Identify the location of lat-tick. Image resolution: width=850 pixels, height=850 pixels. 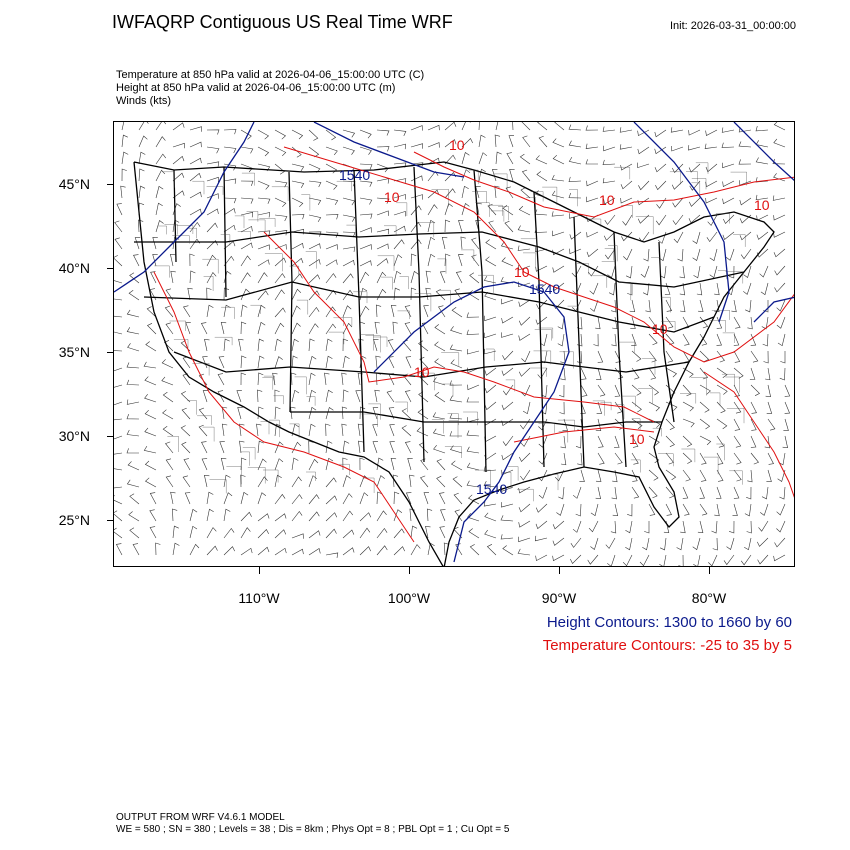
(110, 268).